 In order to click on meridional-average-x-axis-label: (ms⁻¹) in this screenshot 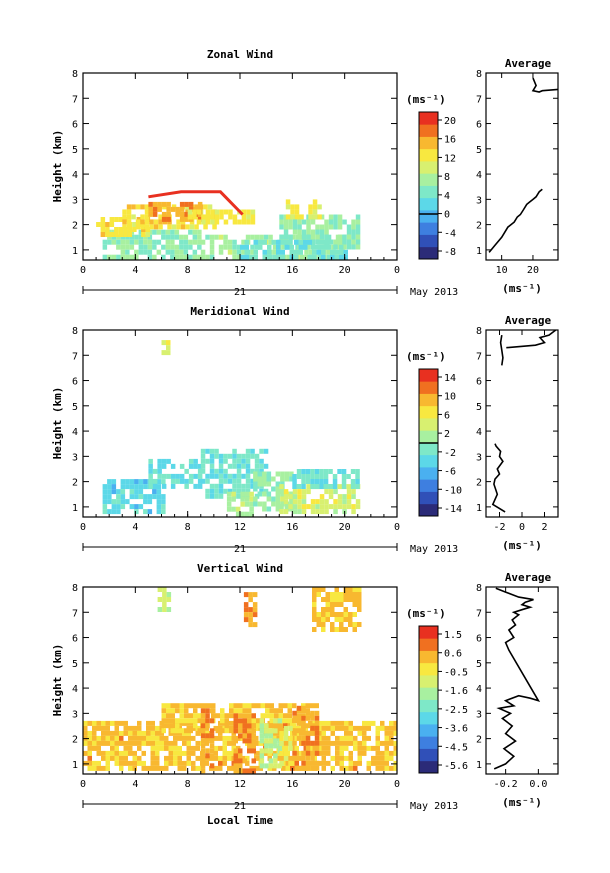, I will do `click(522, 545)`.